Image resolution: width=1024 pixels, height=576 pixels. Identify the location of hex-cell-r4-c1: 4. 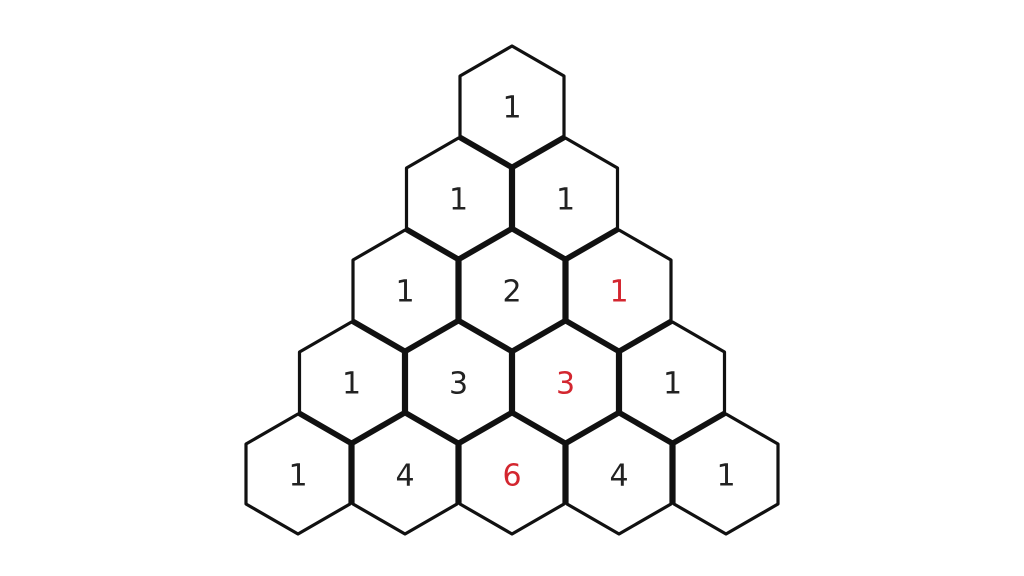
(405, 474).